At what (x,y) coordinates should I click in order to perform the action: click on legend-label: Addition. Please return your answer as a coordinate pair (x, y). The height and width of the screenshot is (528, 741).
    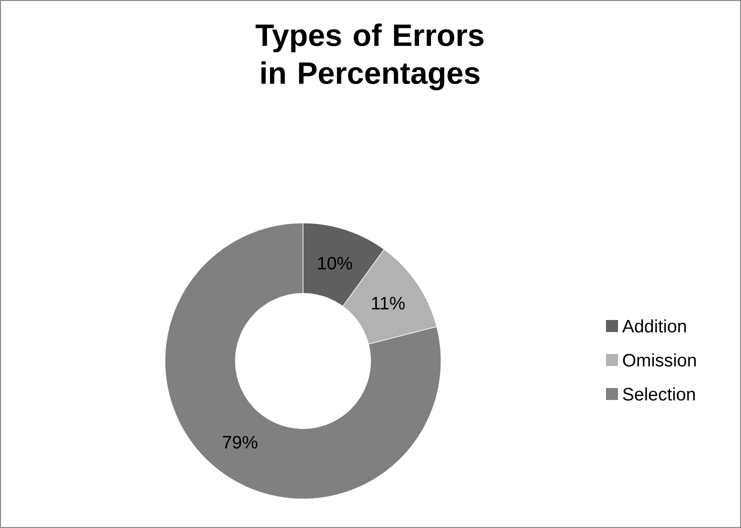
    Looking at the image, I should click on (654, 326).